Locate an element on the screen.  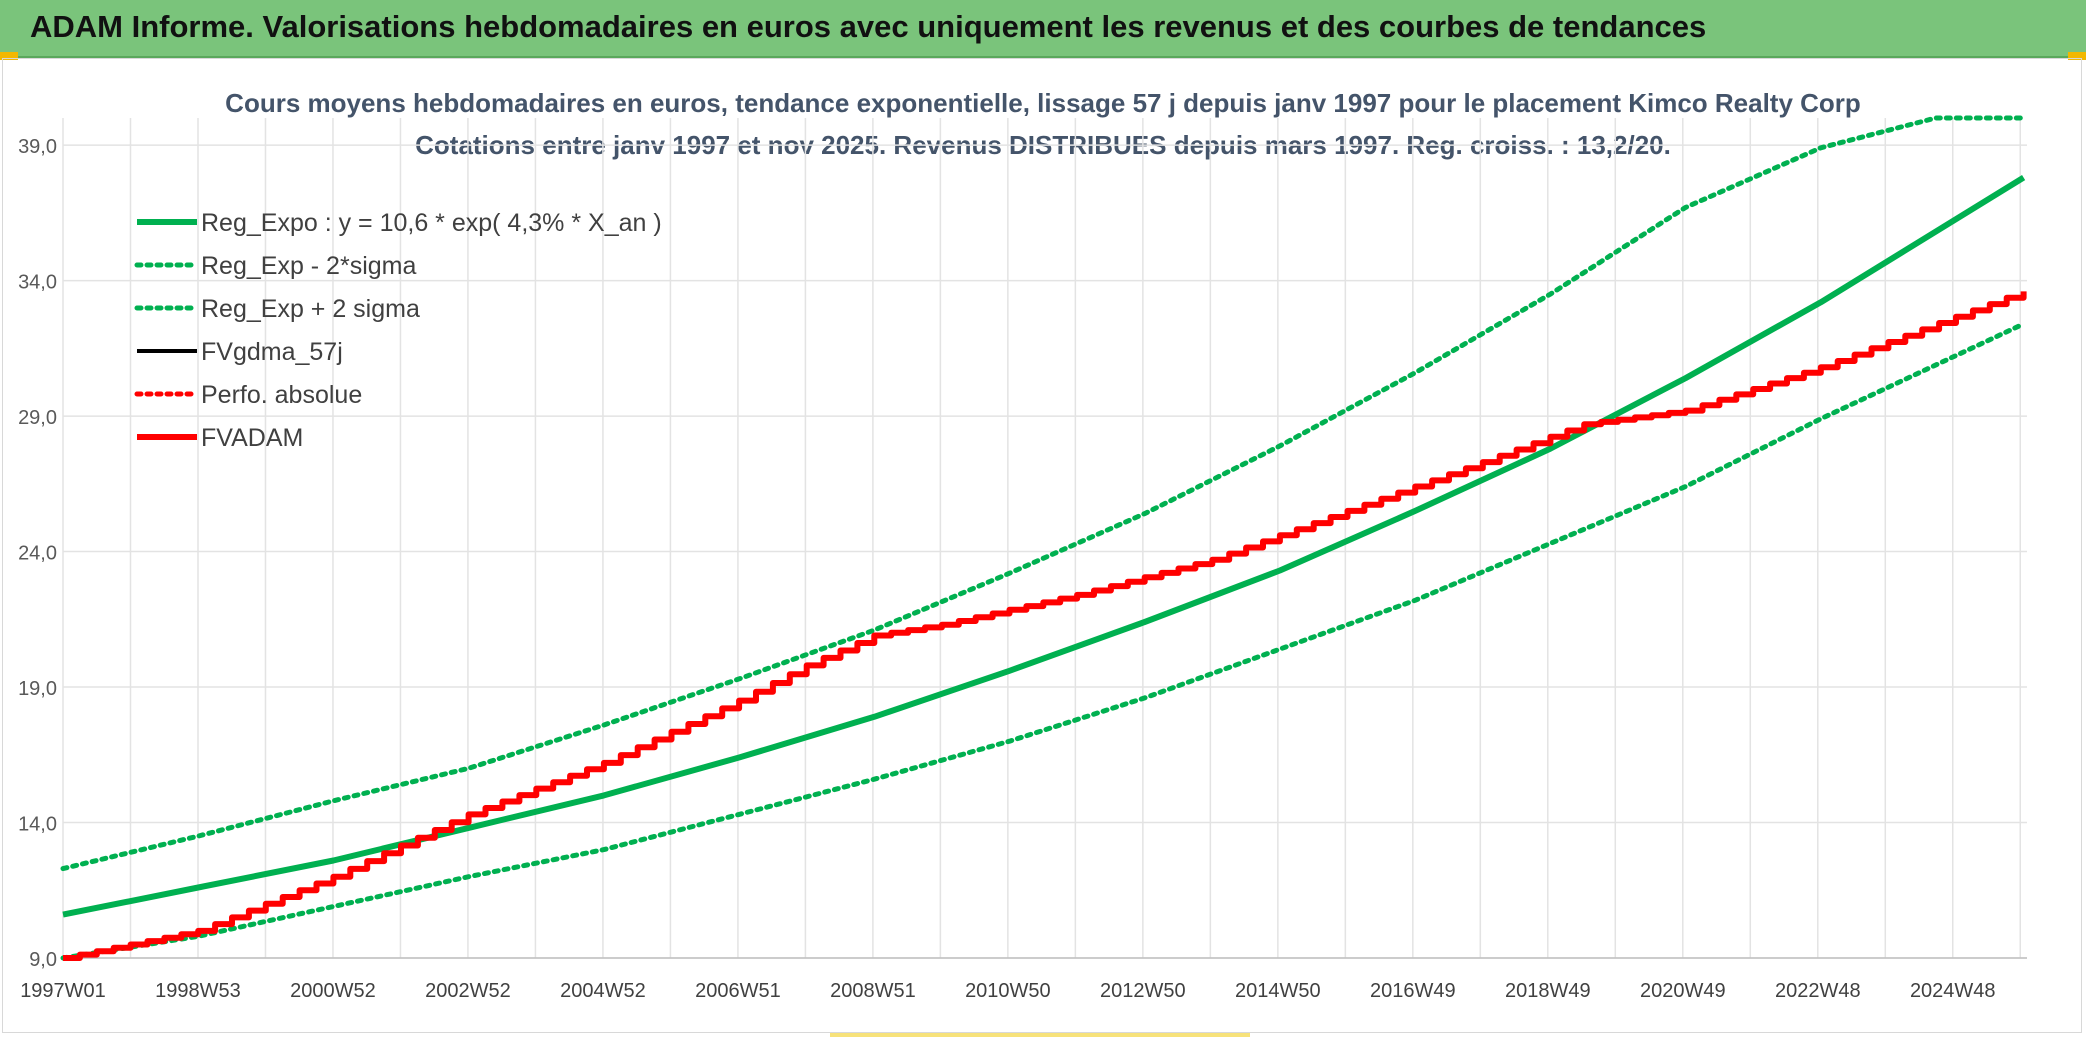
x-tick-label: 2012W50 is located at coordinates (1143, 991).